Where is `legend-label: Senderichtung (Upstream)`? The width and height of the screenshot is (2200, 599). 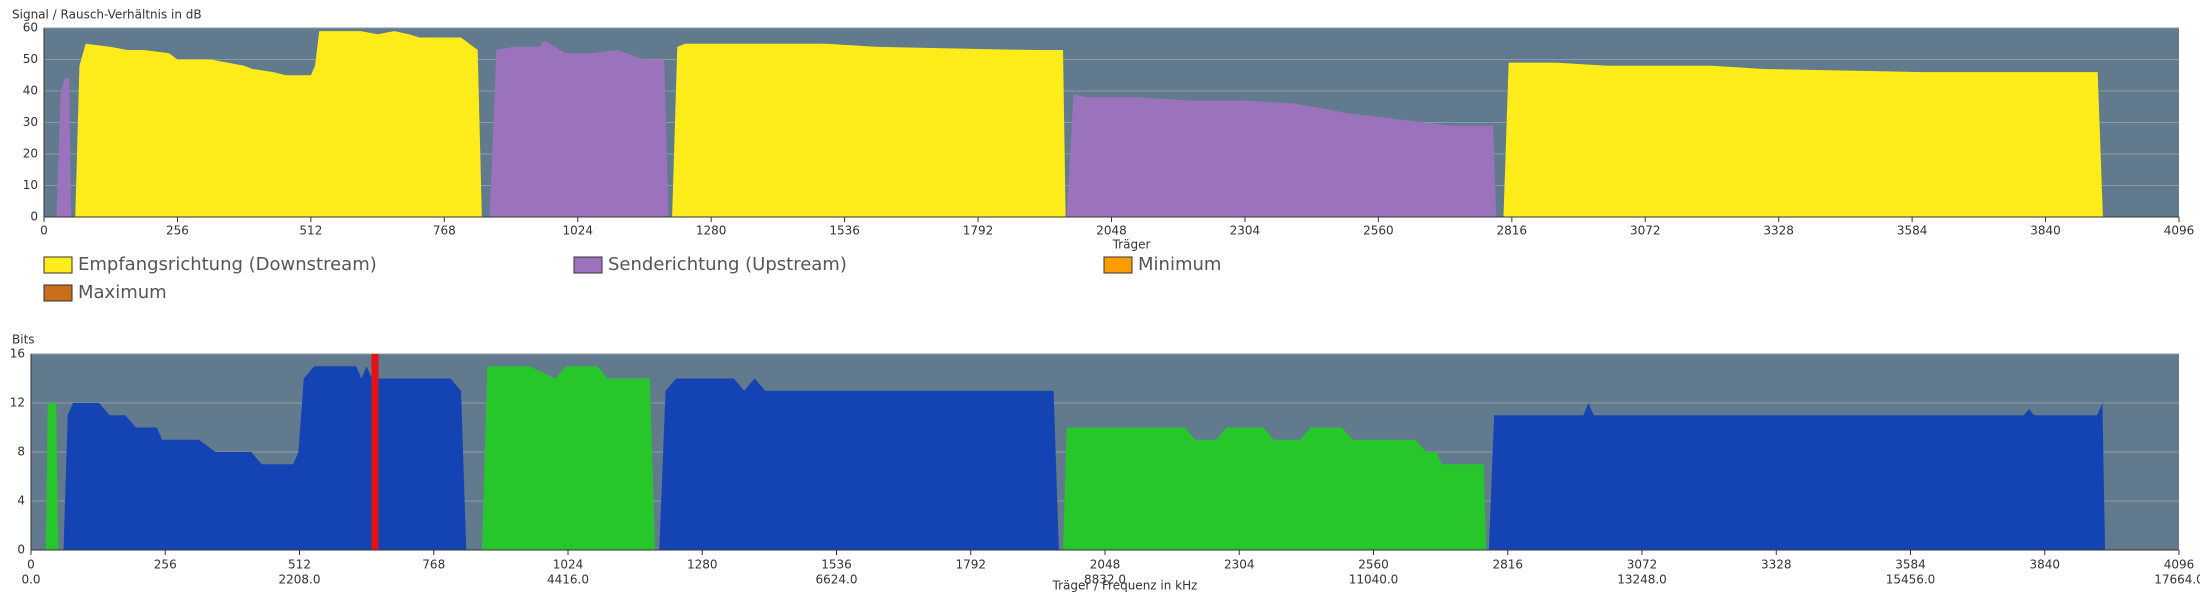 legend-label: Senderichtung (Upstream) is located at coordinates (727, 264).